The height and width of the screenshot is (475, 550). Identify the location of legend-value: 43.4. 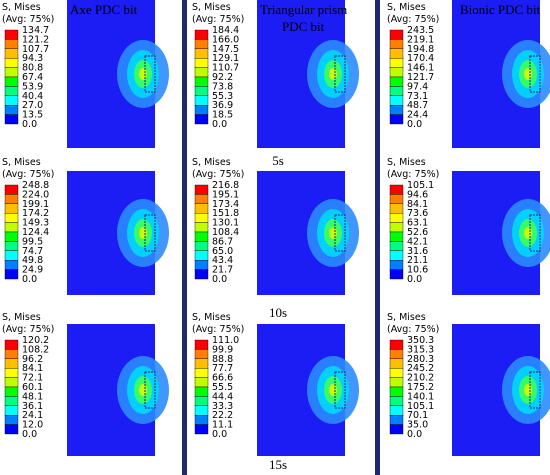
(222, 260).